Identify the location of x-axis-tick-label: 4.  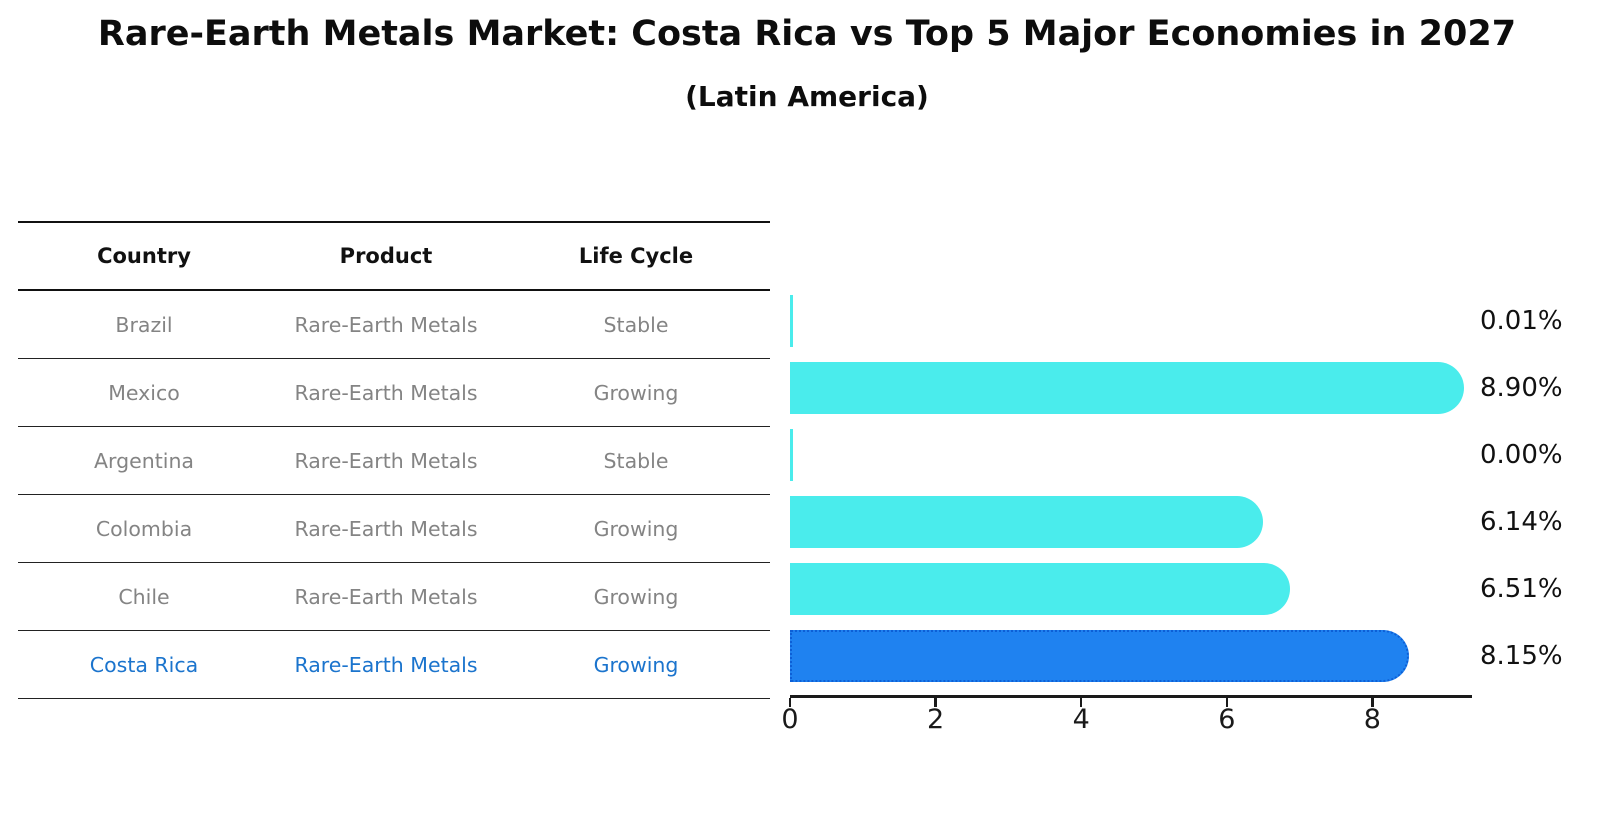
(1081, 719).